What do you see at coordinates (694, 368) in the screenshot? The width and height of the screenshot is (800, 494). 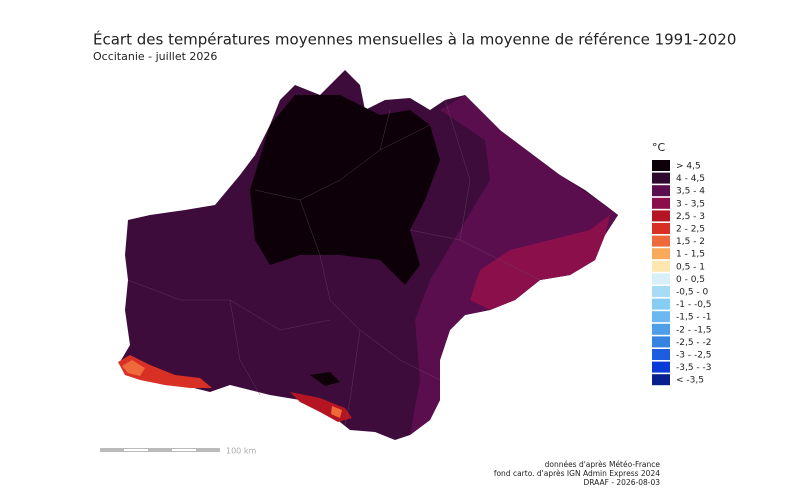 I see `legend-label: -3,5 - -3` at bounding box center [694, 368].